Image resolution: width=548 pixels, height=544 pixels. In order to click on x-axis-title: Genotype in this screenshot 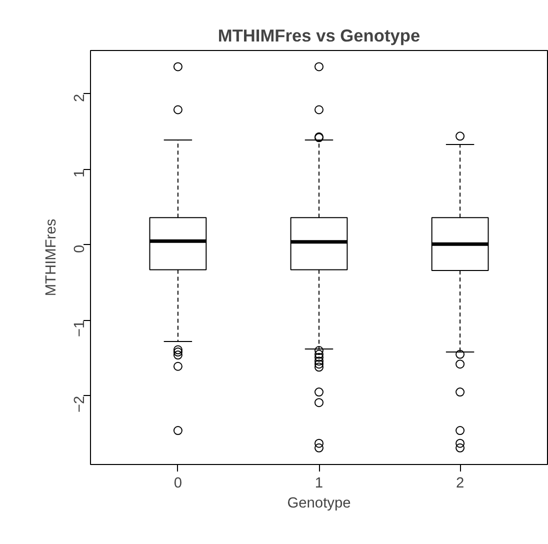, I will do `click(319, 504)`.